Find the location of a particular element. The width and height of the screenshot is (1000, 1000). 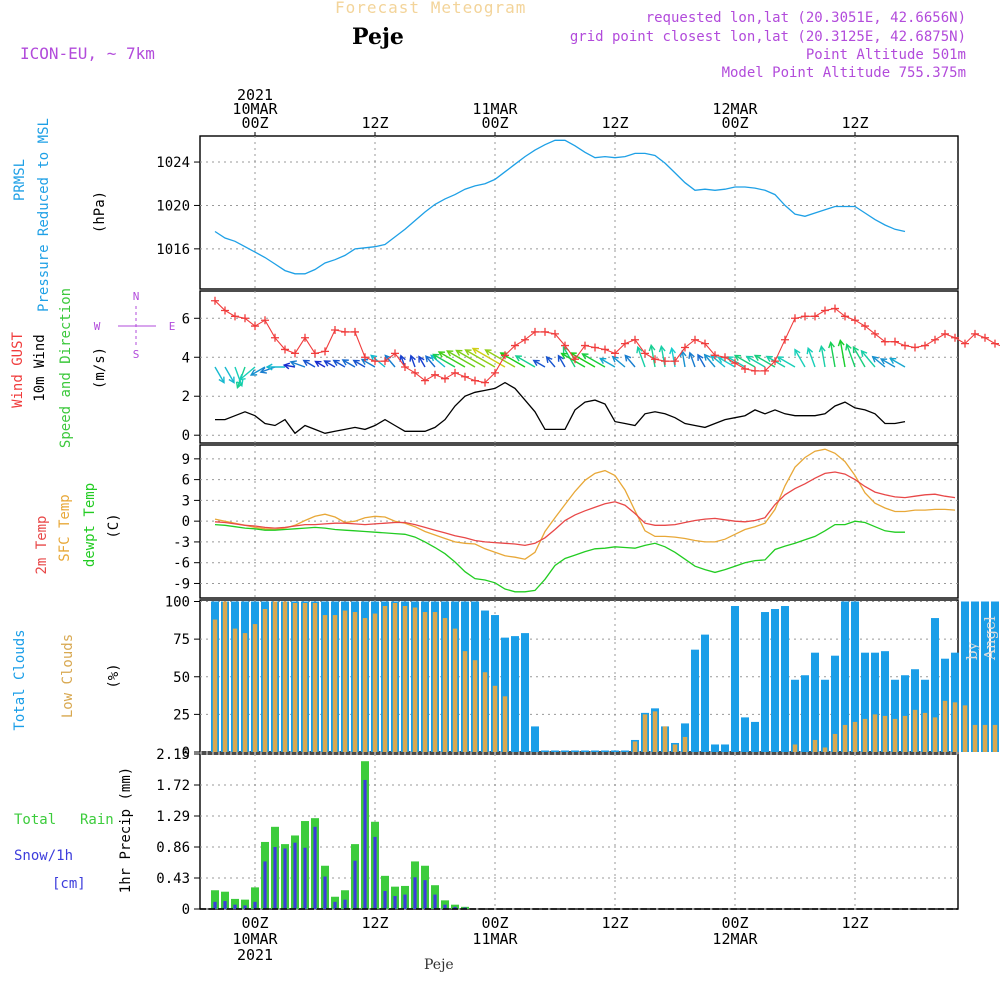

pressure-frame is located at coordinates (579, 212).